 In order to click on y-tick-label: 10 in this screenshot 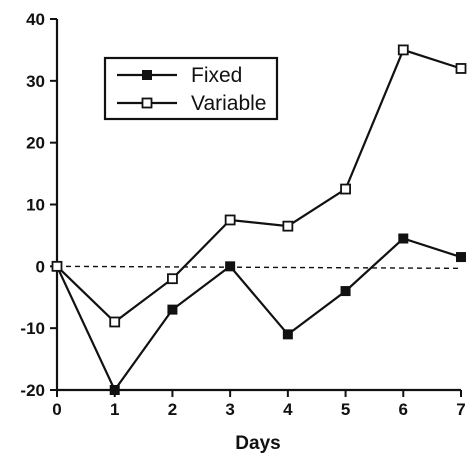, I will do `click(35, 205)`.